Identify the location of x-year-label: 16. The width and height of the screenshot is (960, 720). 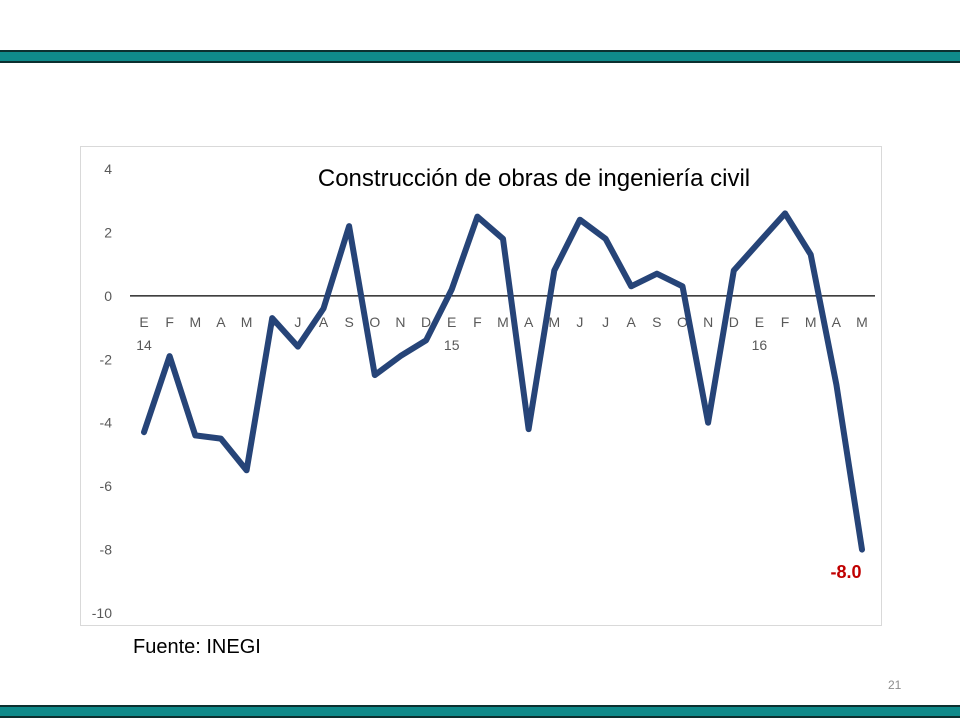
(760, 345).